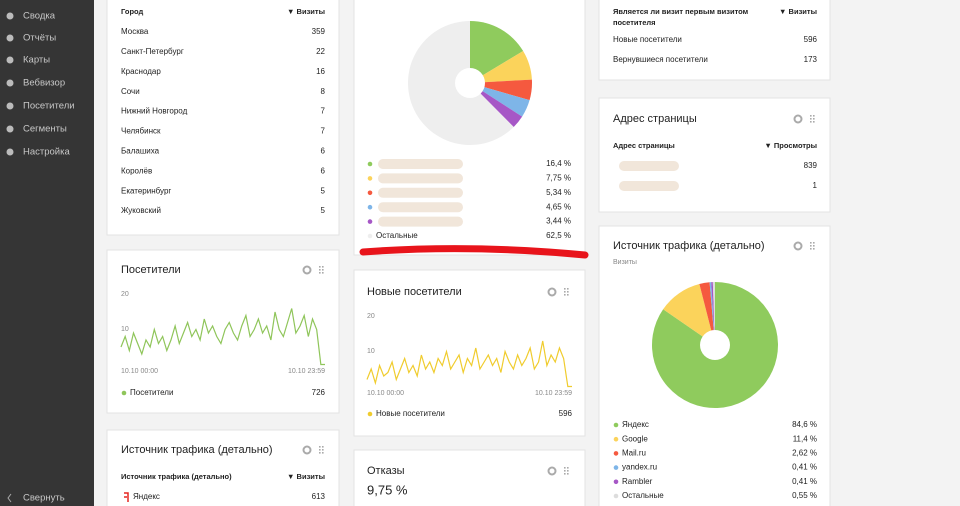  Describe the element at coordinates (558, 163) in the screenshot. I see `legend-value: 16,4 %` at that location.